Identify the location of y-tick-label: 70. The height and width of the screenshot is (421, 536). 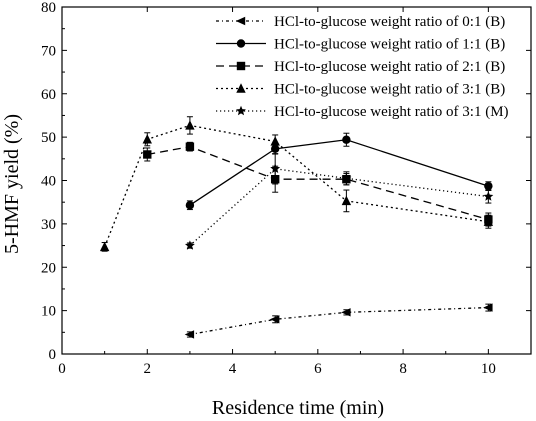
(48, 51).